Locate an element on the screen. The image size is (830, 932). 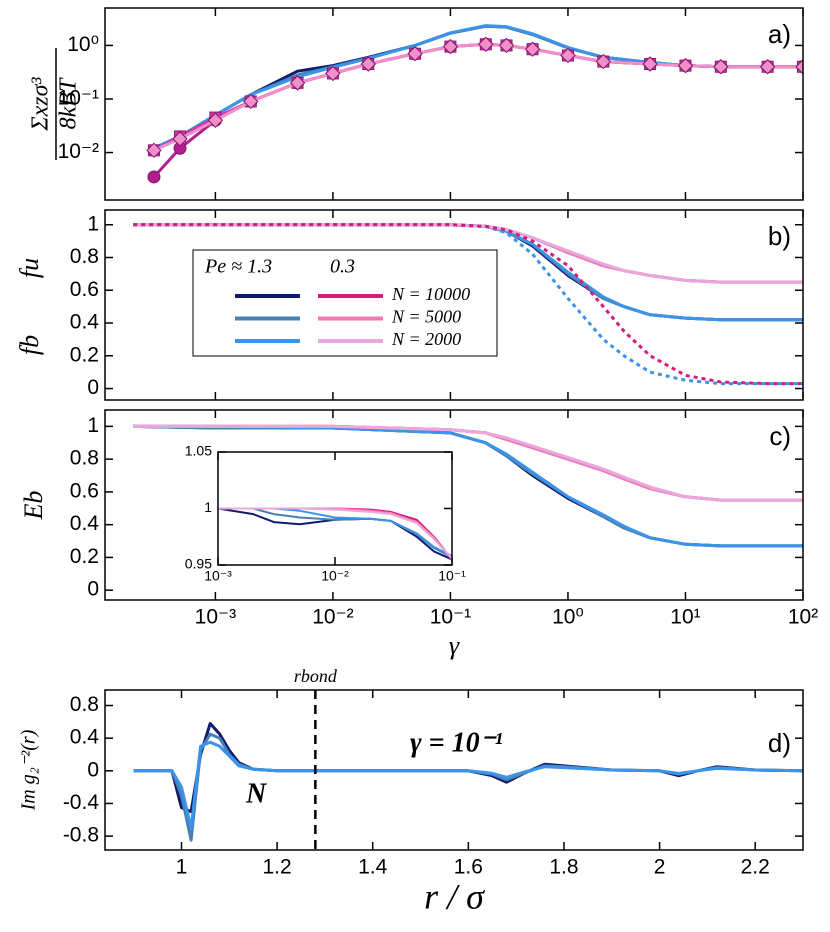
x-tick-label: 10¹ is located at coordinates (685, 617).